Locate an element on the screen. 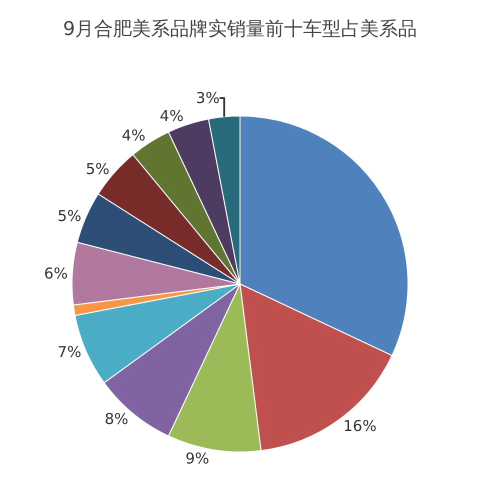  data-label: 3% is located at coordinates (208, 98).